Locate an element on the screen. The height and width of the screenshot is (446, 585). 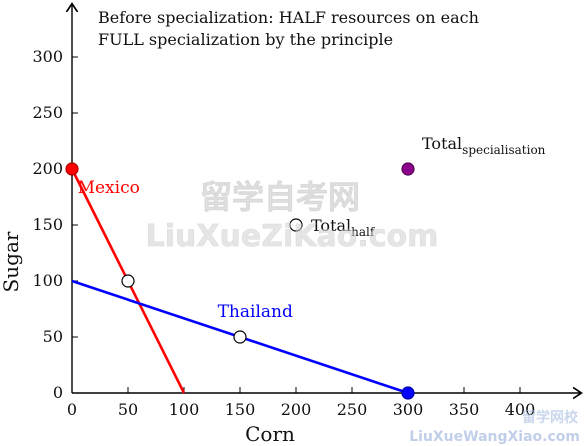
point-label: Totalhalf is located at coordinates (343, 227).